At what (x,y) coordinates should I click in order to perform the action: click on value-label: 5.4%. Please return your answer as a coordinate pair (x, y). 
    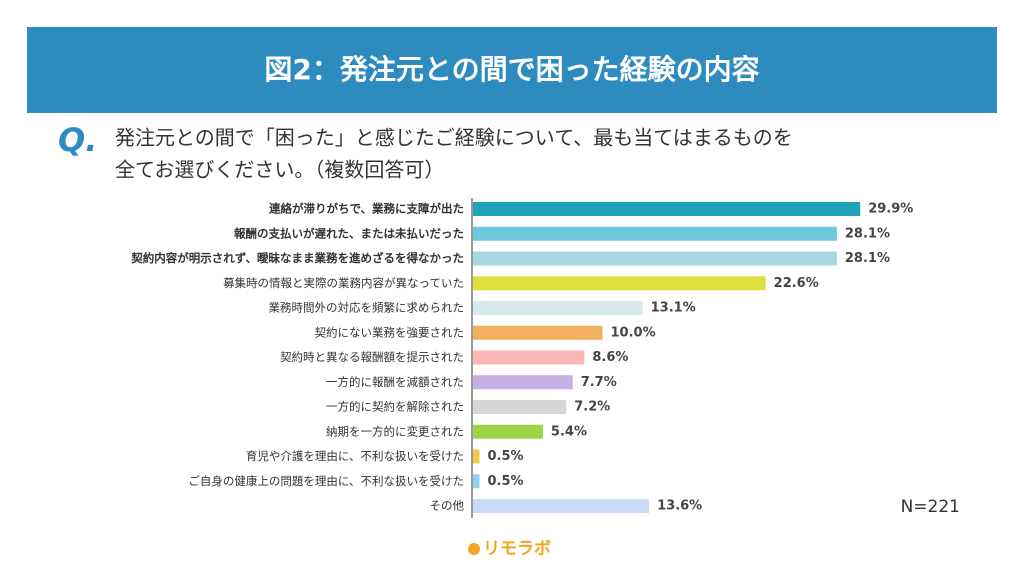
    Looking at the image, I should click on (569, 431).